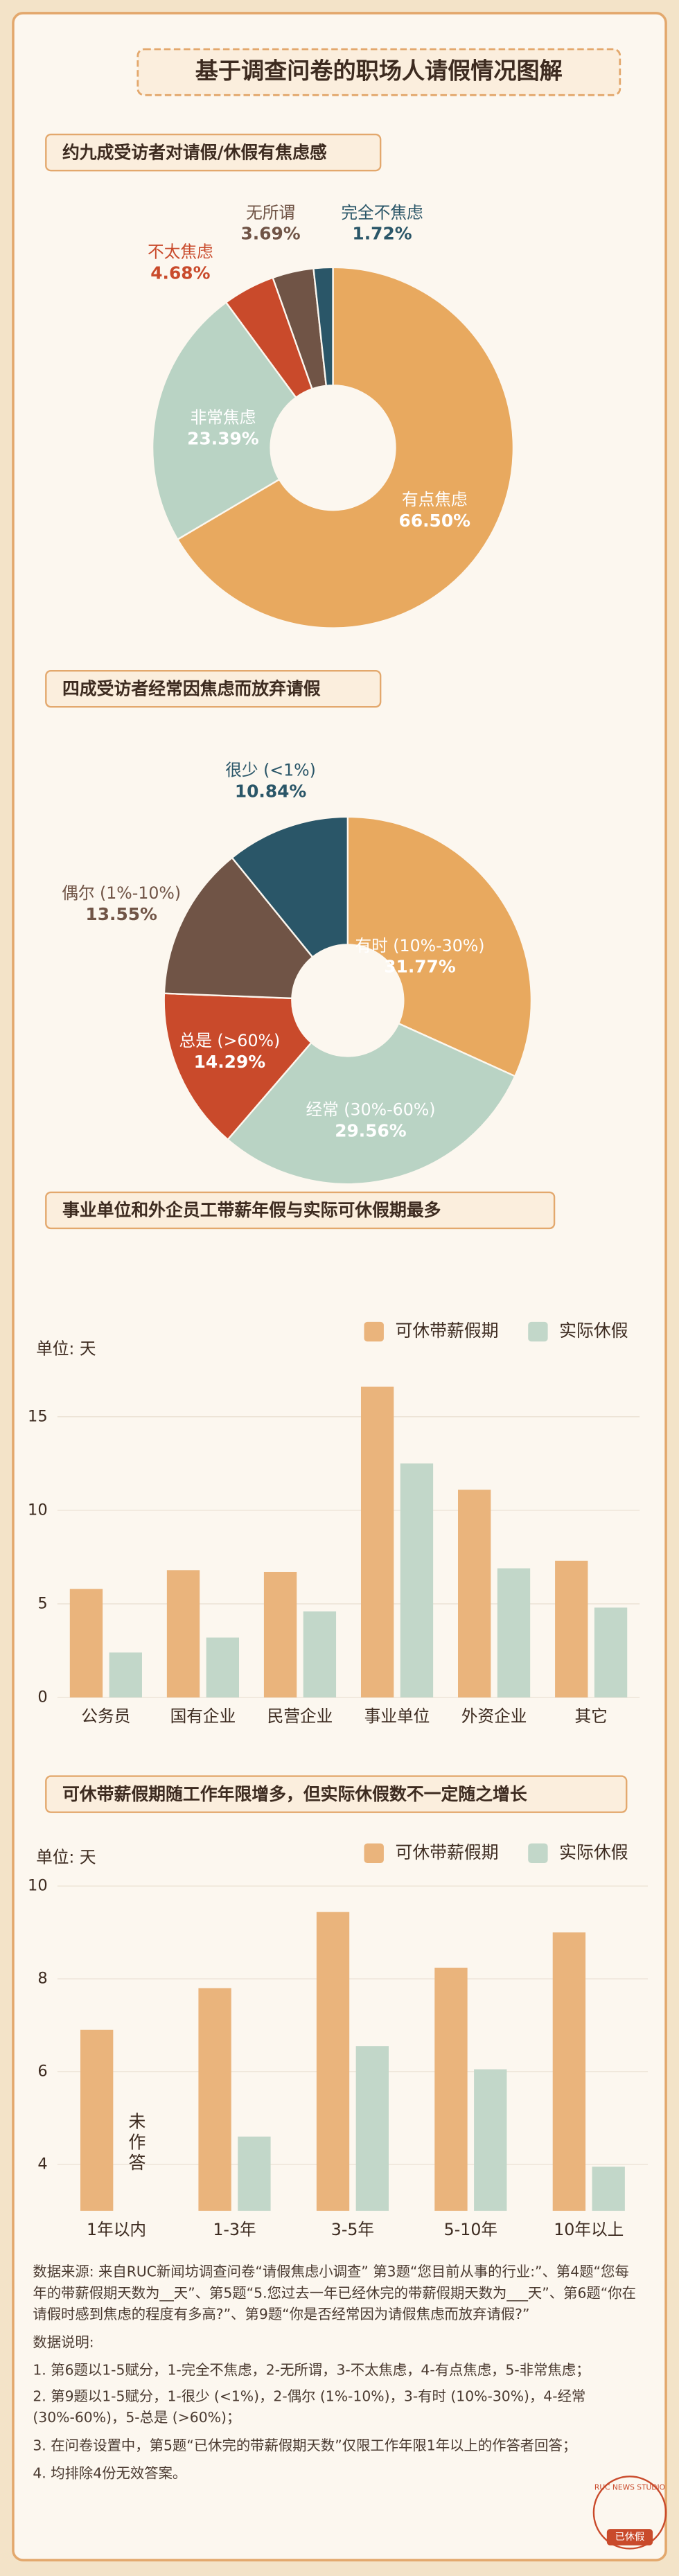 The width and height of the screenshot is (679, 2576). What do you see at coordinates (230, 1040) in the screenshot?
I see `slice-label: 总是 (>60%)` at bounding box center [230, 1040].